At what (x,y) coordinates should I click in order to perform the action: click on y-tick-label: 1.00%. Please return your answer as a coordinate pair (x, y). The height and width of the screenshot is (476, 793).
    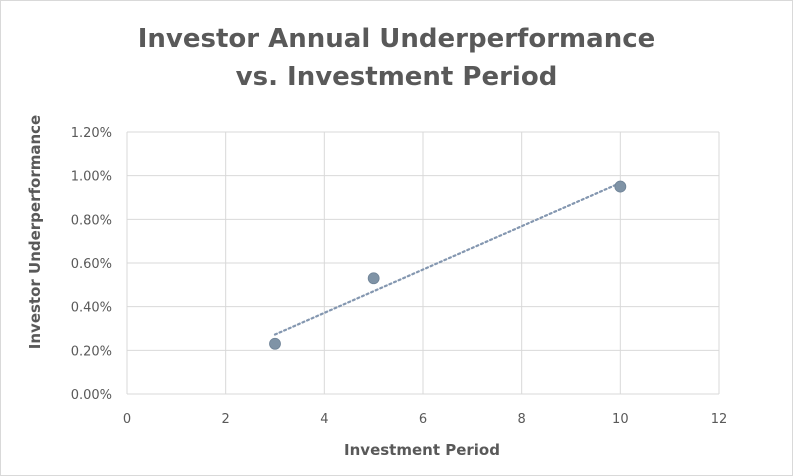
    Looking at the image, I should click on (91, 177).